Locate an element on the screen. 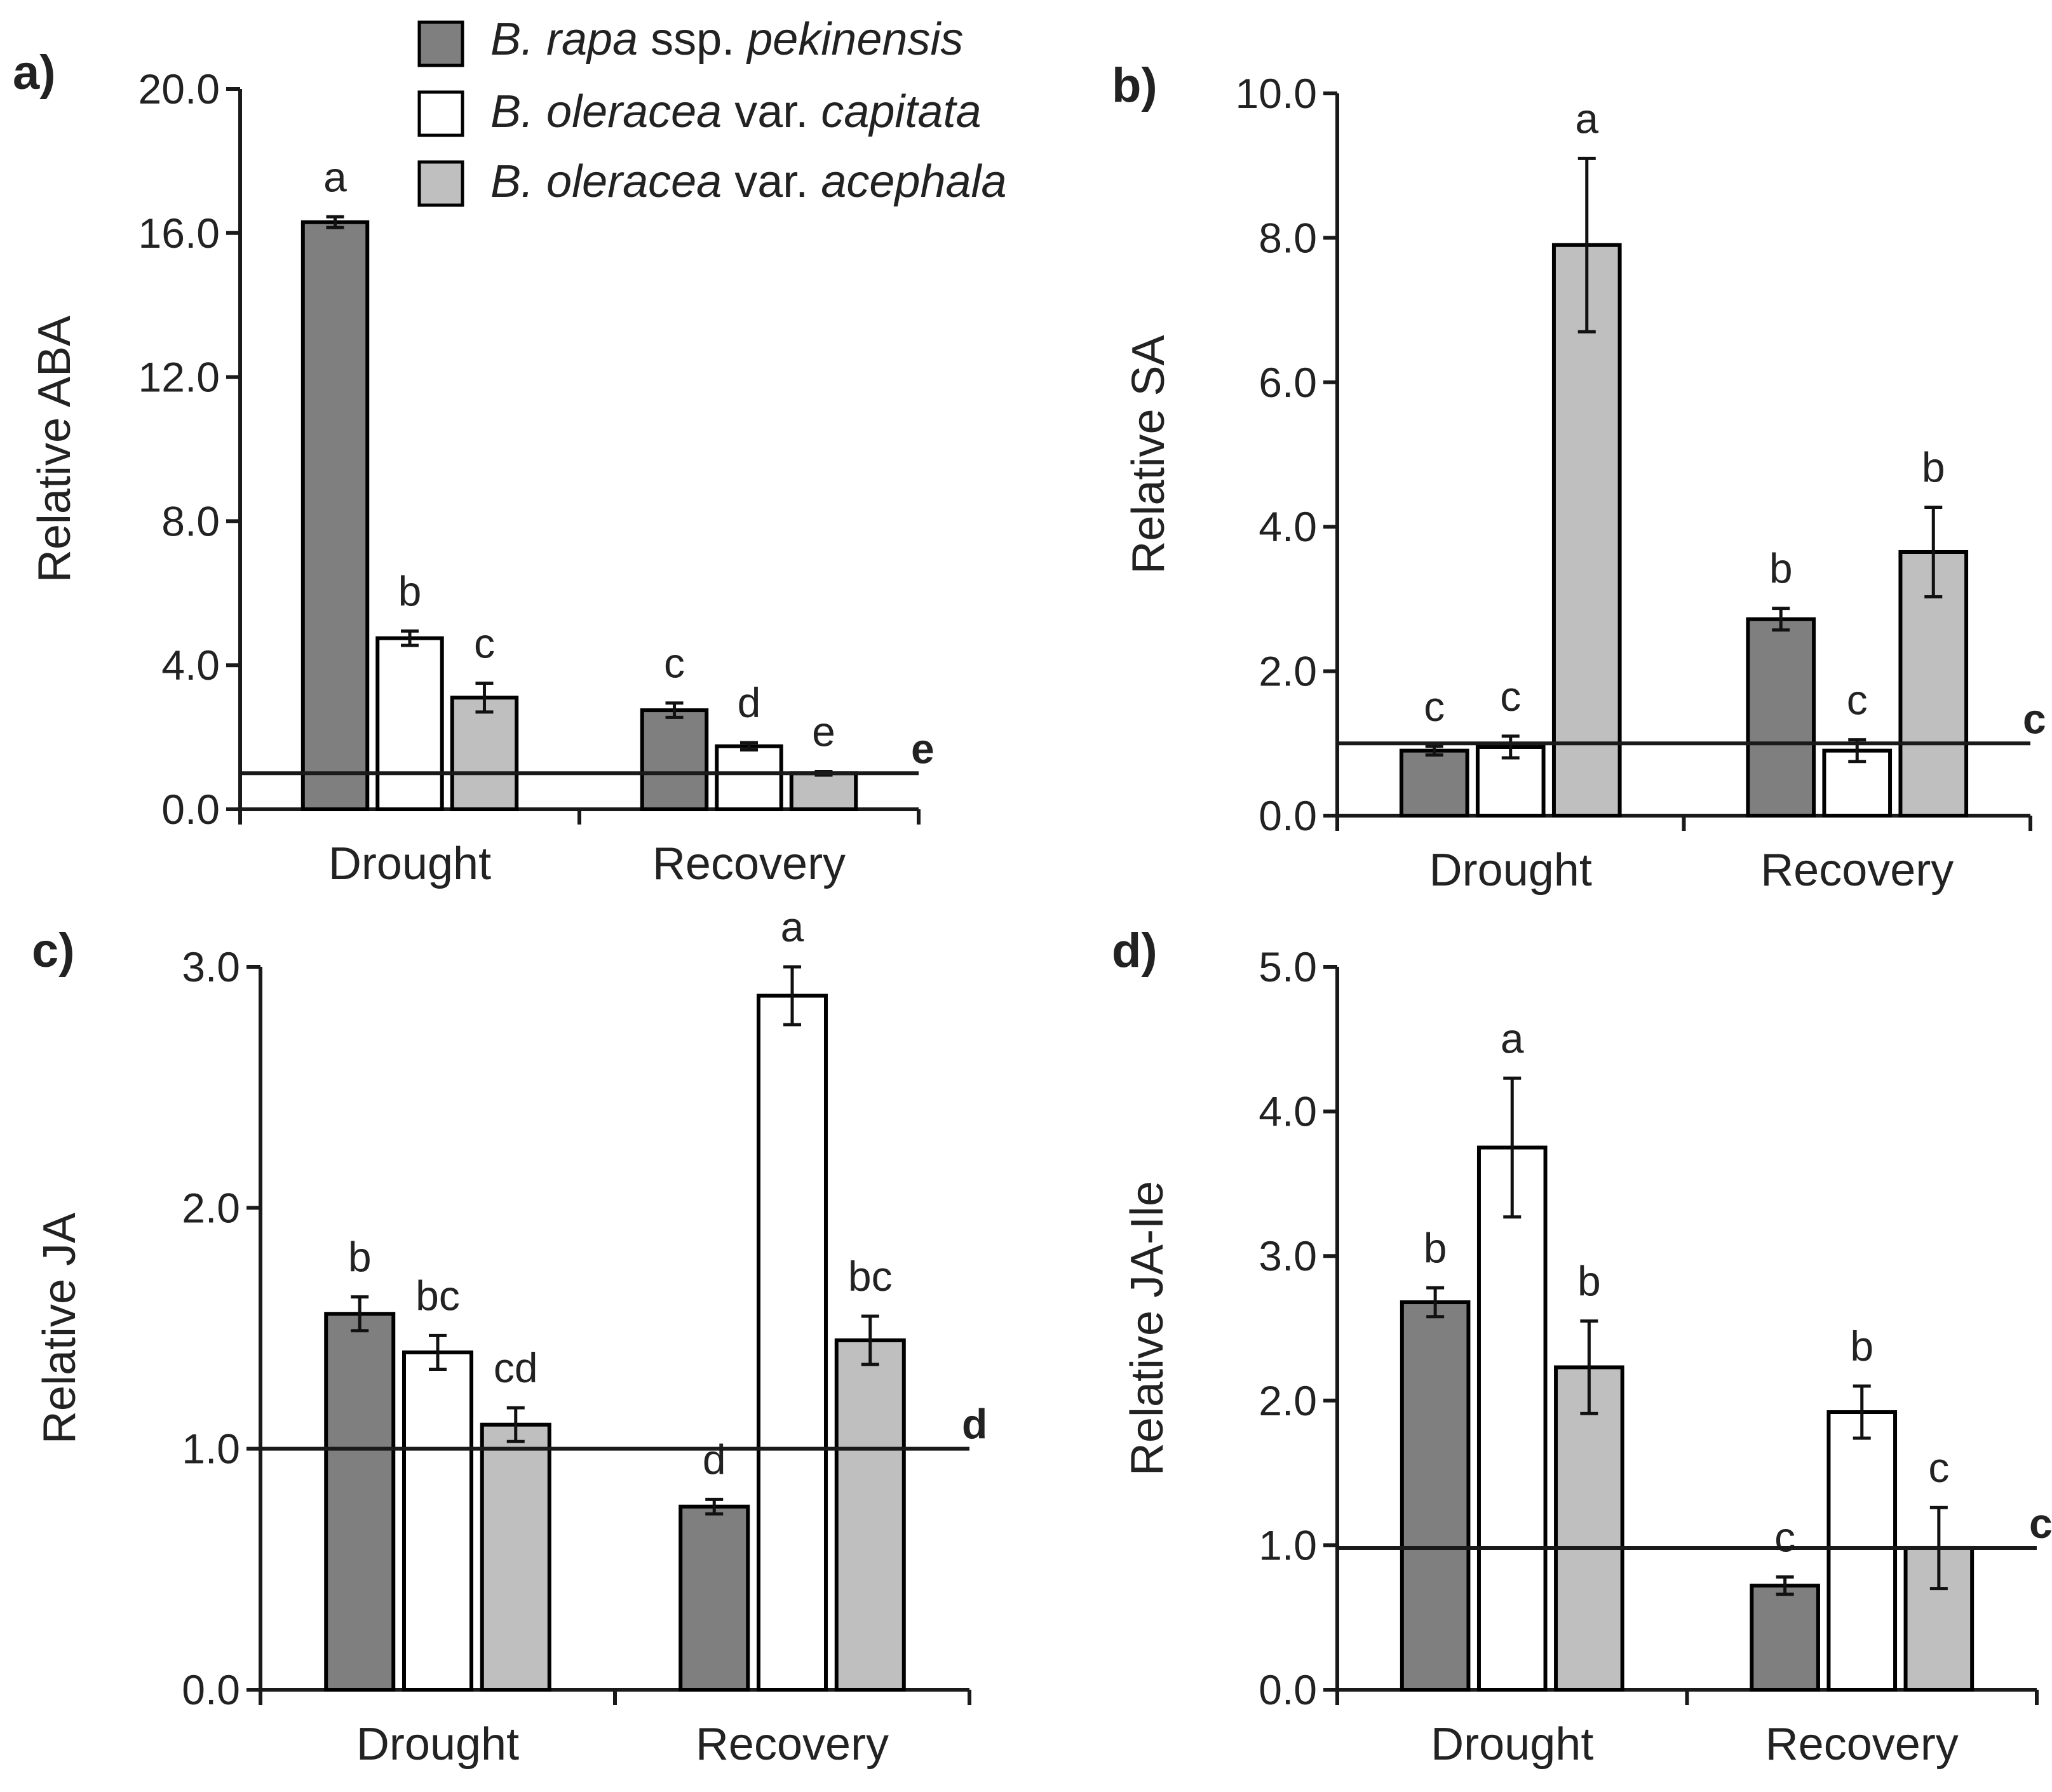  panel-label: d) is located at coordinates (1135, 951).